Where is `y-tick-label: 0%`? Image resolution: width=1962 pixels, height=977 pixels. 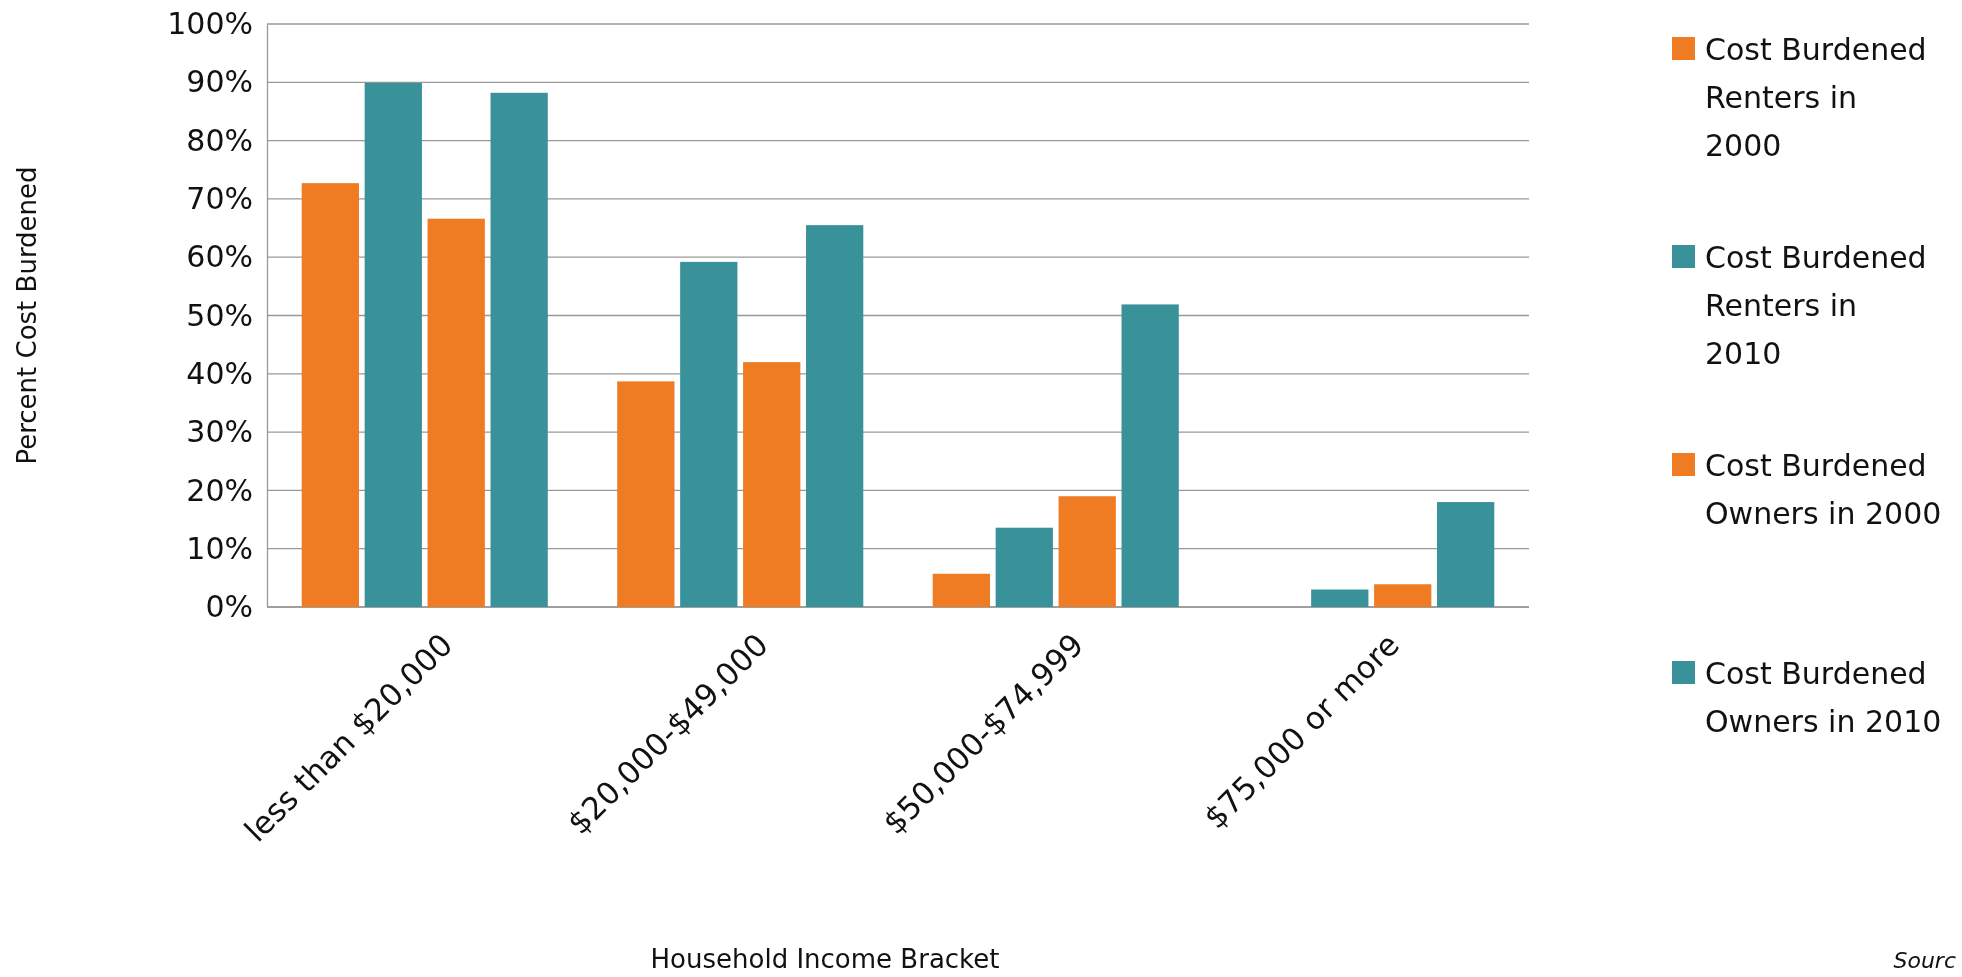 y-tick-label: 0% is located at coordinates (229, 607).